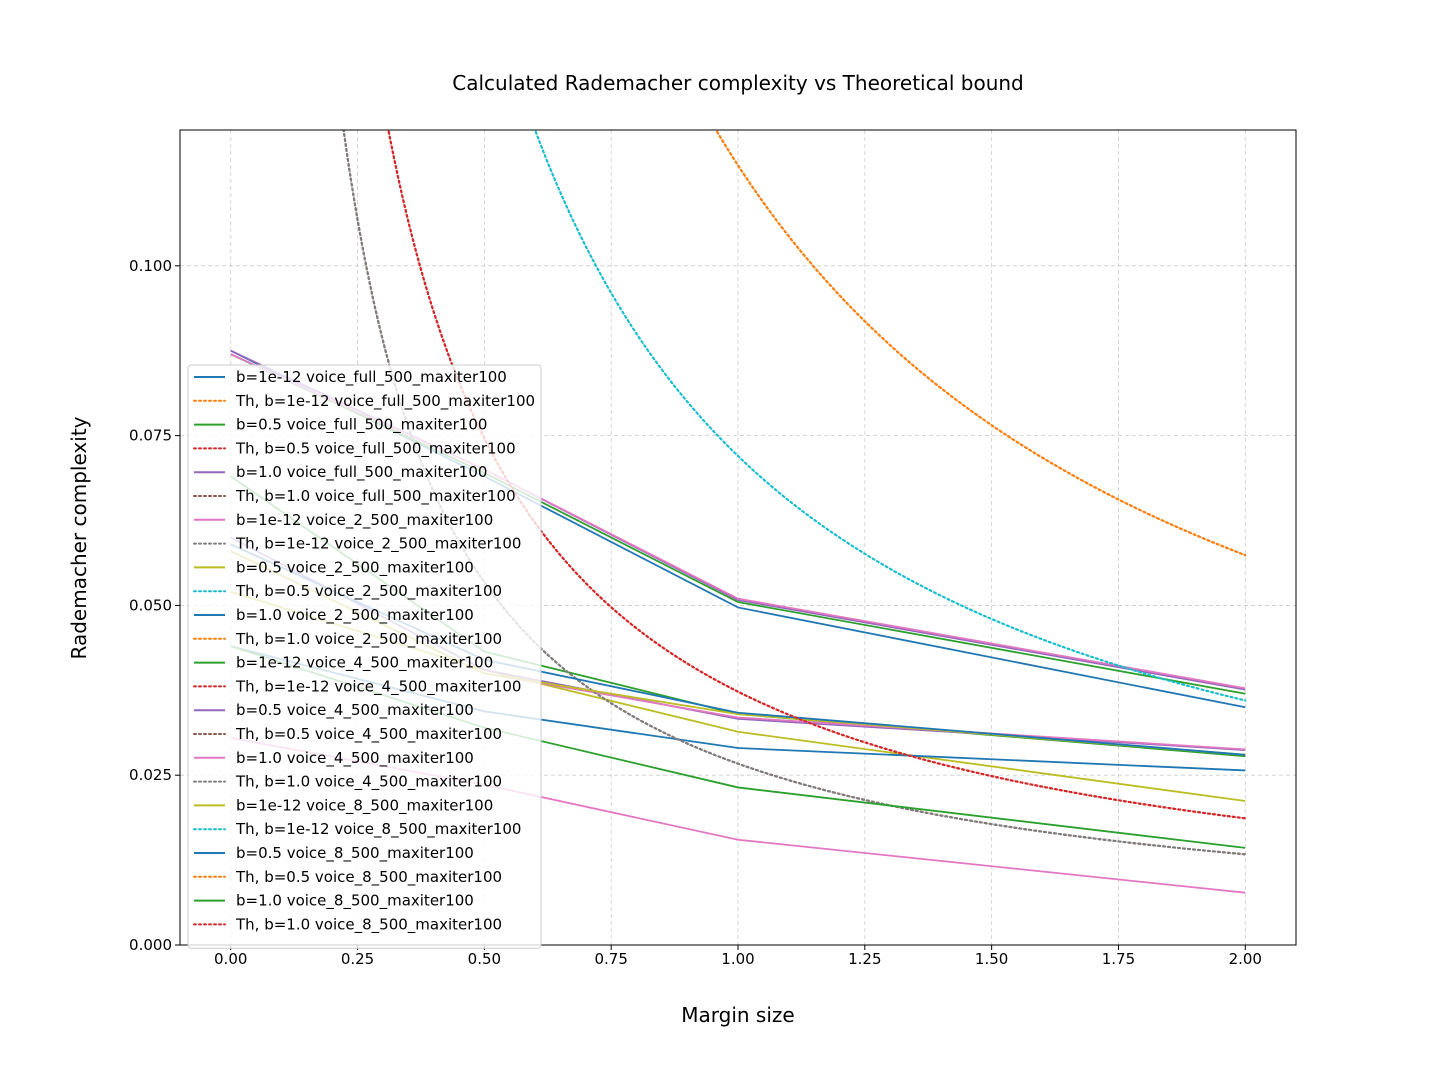  Describe the element at coordinates (484, 959) in the screenshot. I see `x-tick-label: 0.50` at that location.